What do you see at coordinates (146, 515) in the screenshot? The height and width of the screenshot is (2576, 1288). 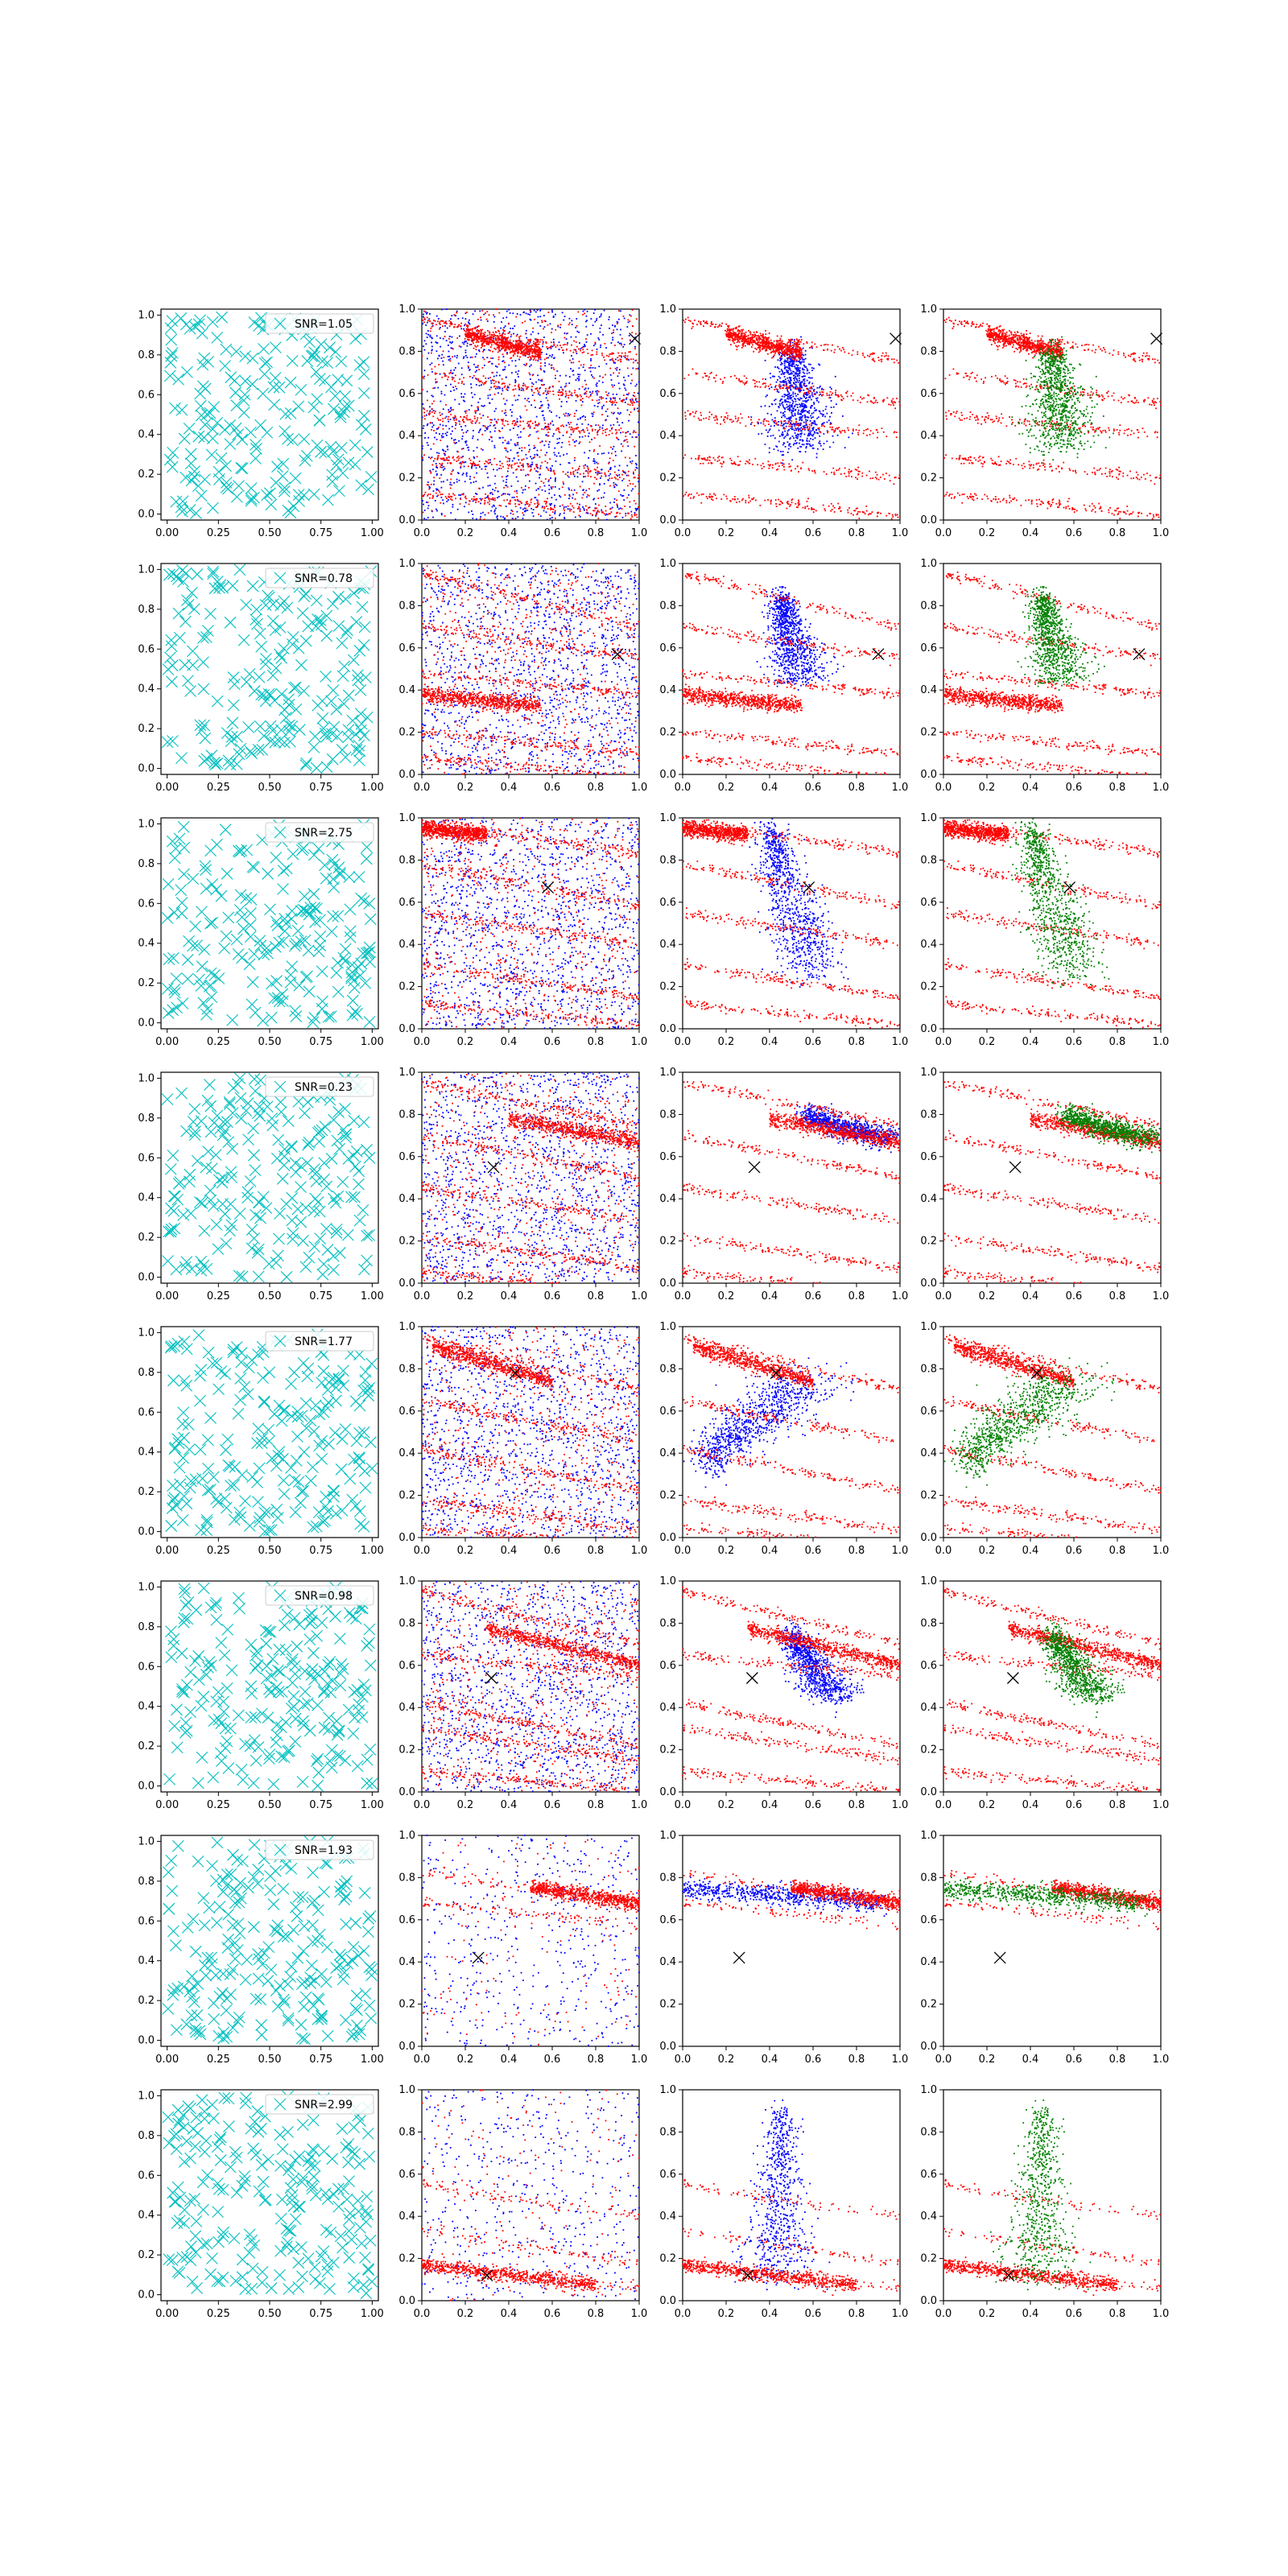 I see `y-tick-label: 0.0` at bounding box center [146, 515].